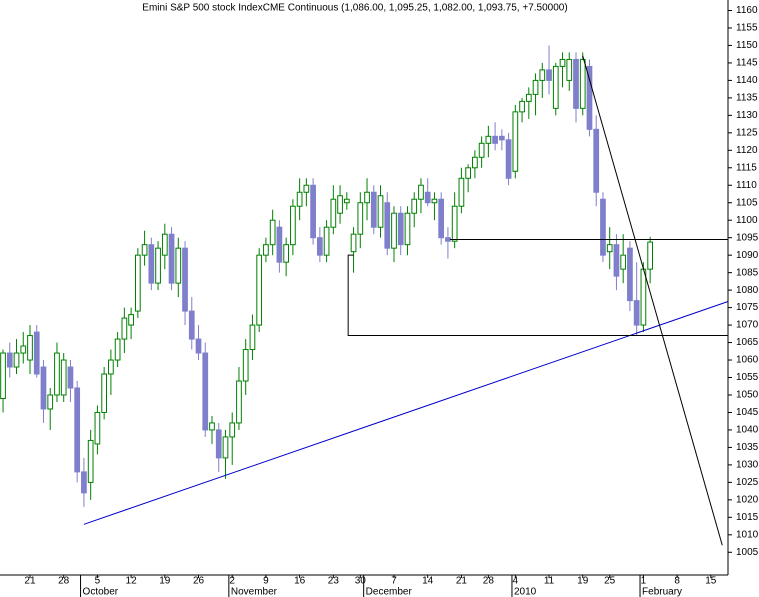 This screenshot has width=759, height=597. What do you see at coordinates (747, 98) in the screenshot?
I see `y-tick-label: 1135` at bounding box center [747, 98].